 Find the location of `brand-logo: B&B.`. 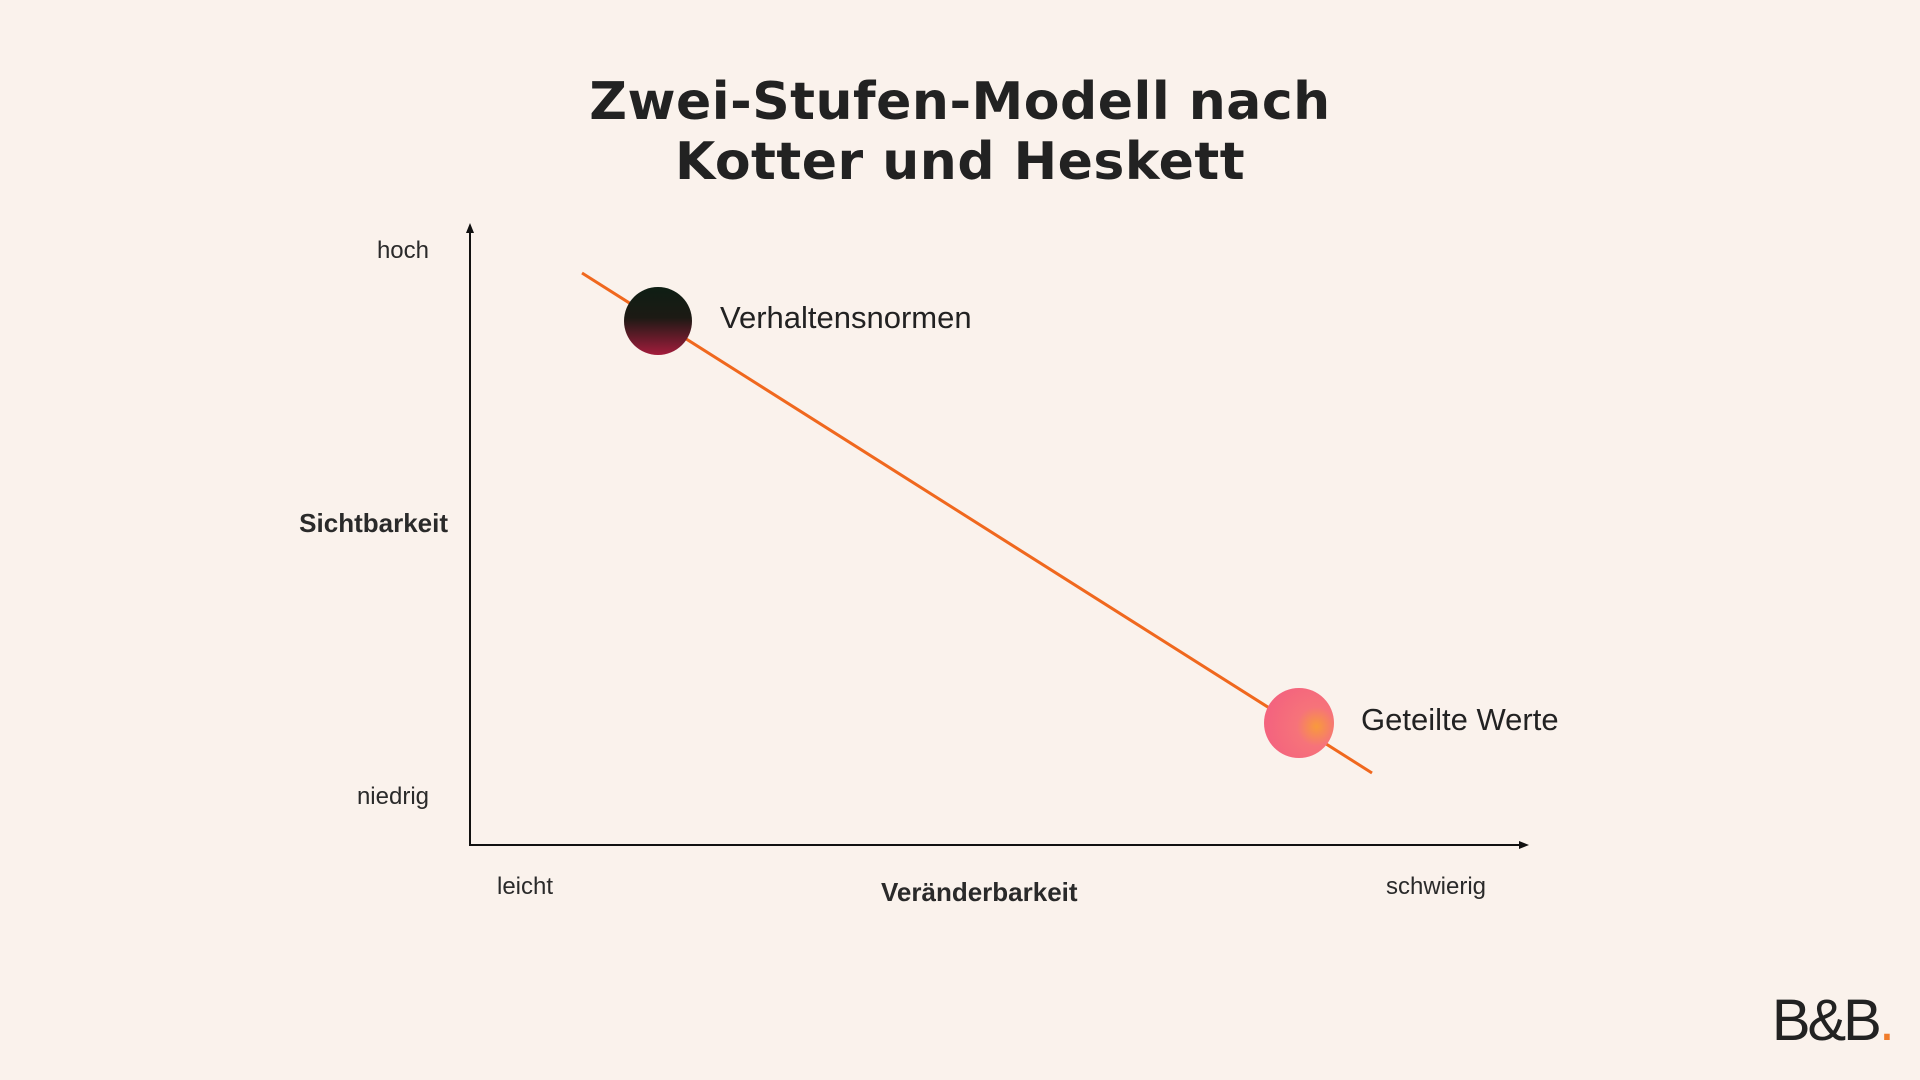

brand-logo: B&B. is located at coordinates (1833, 1020).